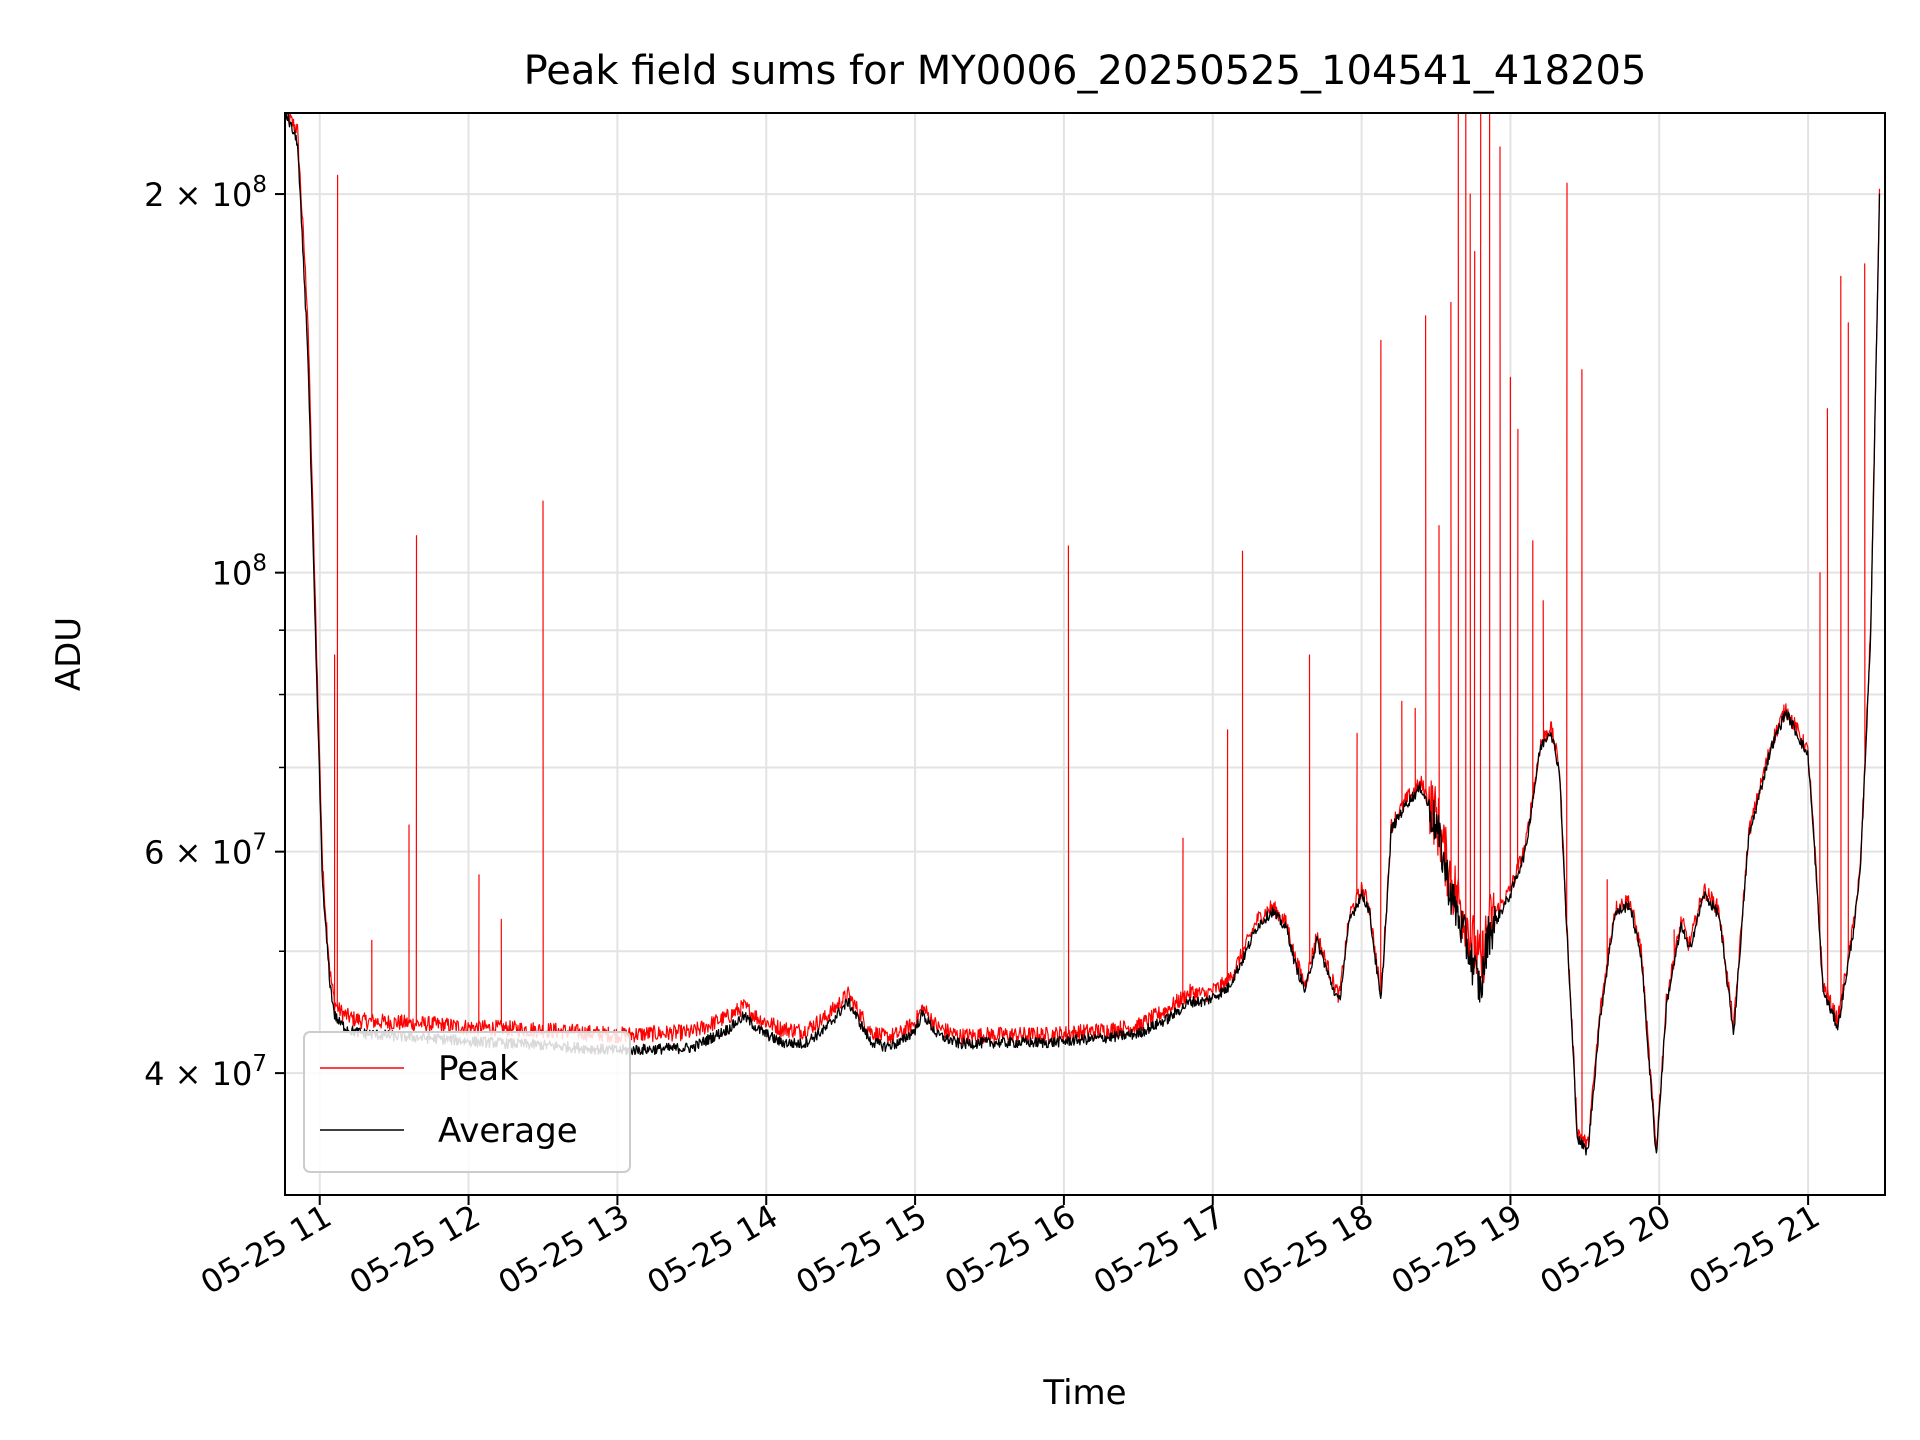 This screenshot has width=1920, height=1440. I want to click on legend-box, so click(467, 1102).